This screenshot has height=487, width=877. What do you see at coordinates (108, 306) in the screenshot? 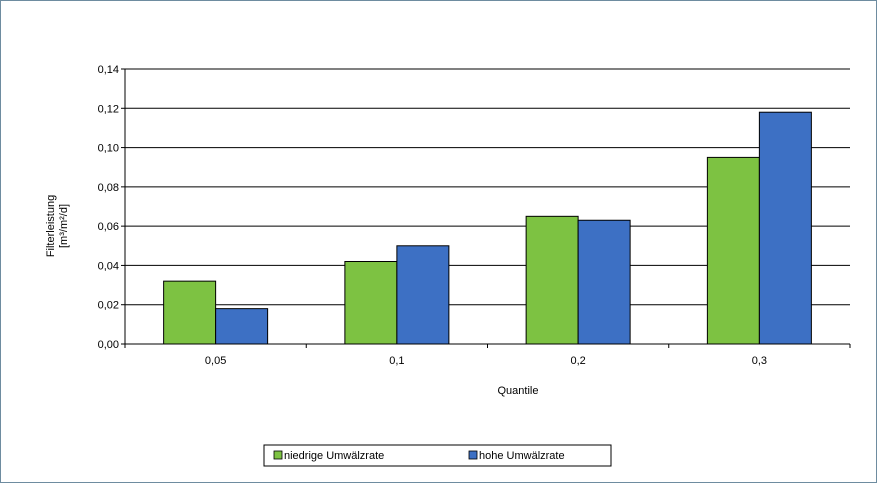
I see `y-tick-label: 0,02` at bounding box center [108, 306].